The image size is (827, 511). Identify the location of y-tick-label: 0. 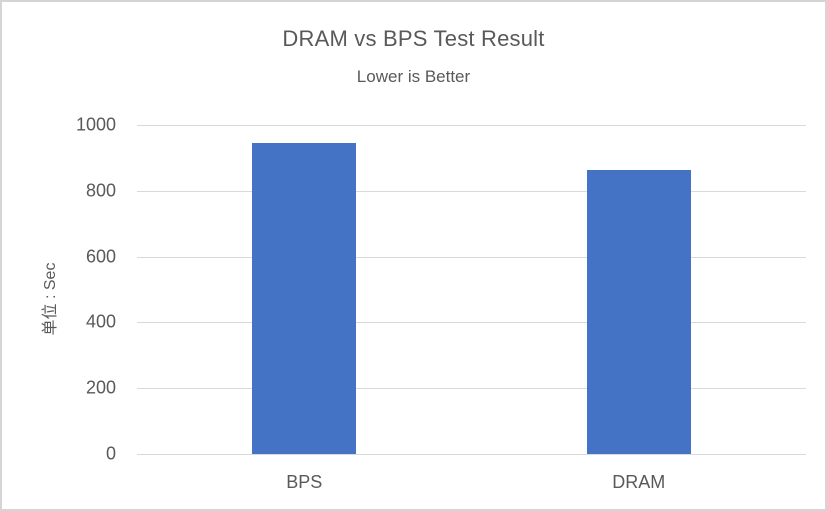
(110, 453).